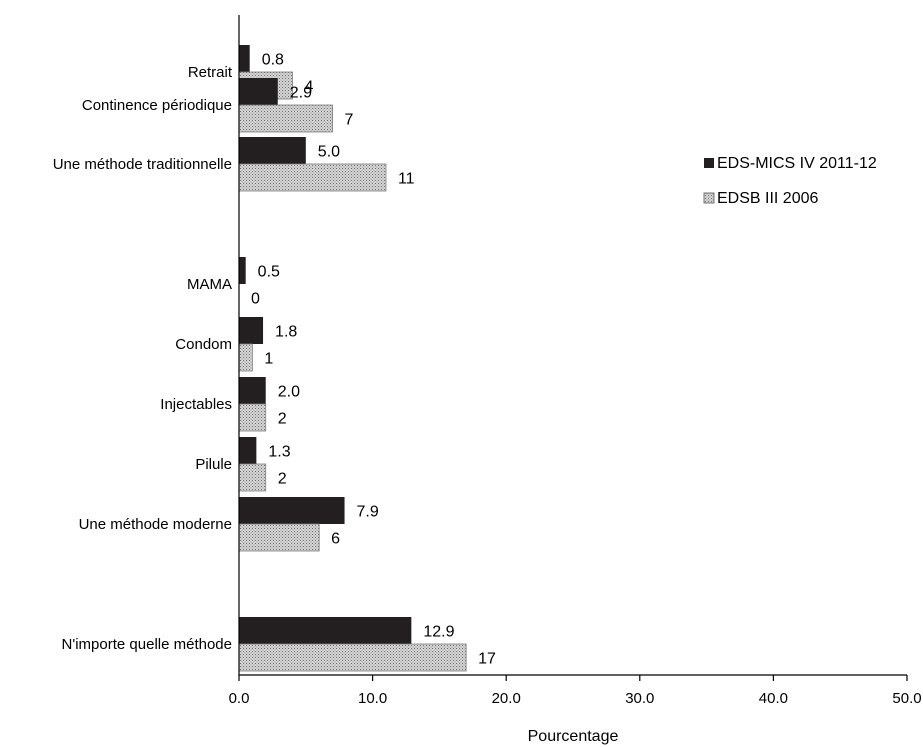  What do you see at coordinates (289, 392) in the screenshot?
I see `value-label-eds-mics-iv-injectables: 2.0` at bounding box center [289, 392].